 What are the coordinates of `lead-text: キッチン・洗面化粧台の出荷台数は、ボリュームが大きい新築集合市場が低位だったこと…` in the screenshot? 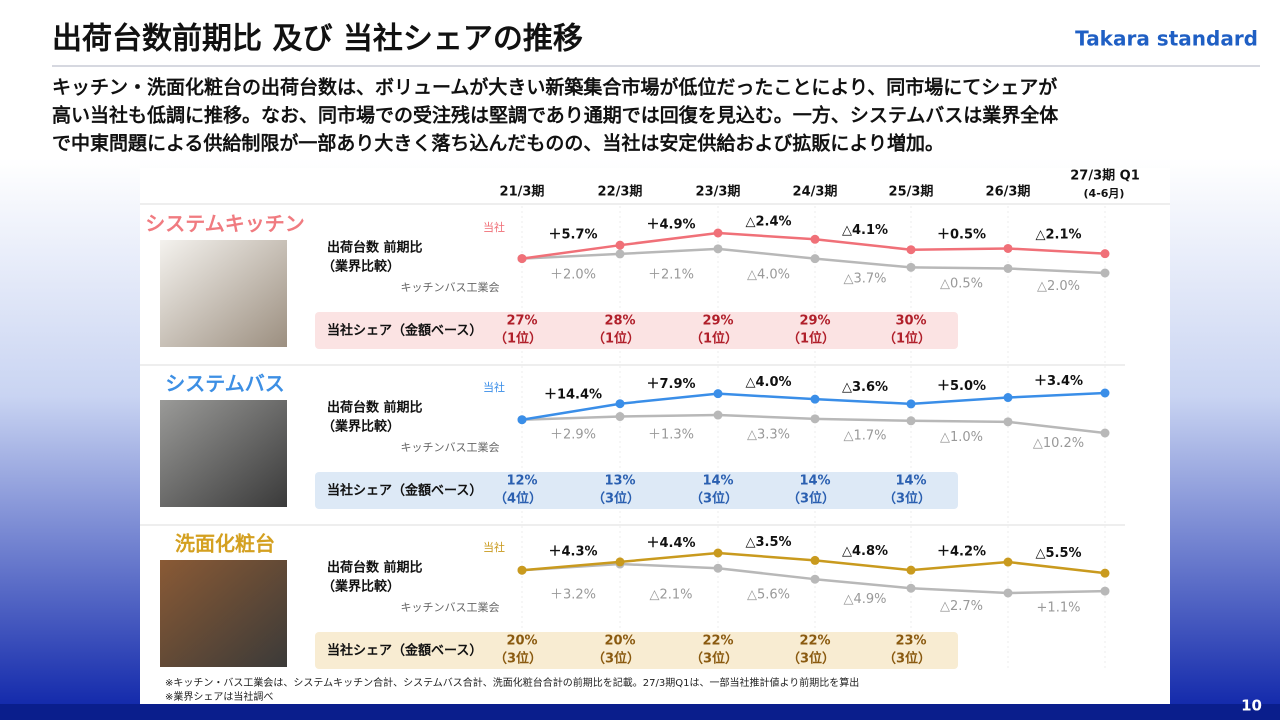 It's located at (554, 87).